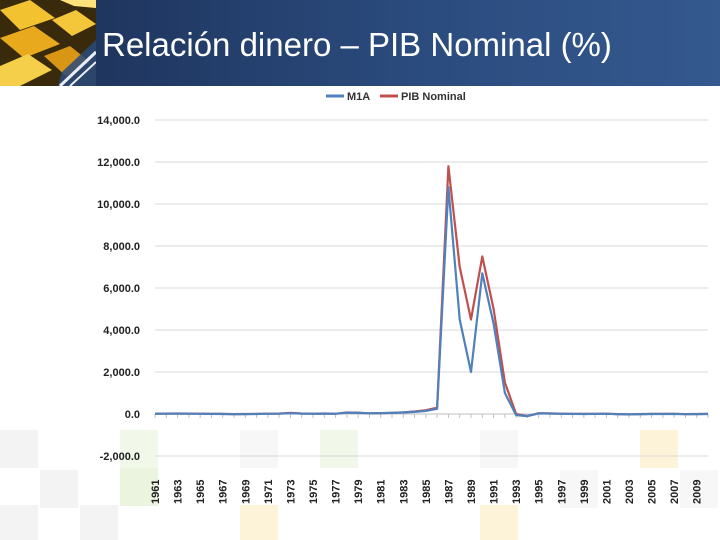 This screenshot has width=720, height=540. Describe the element at coordinates (698, 492) in the screenshot. I see `x-tick-label: 2009` at that location.